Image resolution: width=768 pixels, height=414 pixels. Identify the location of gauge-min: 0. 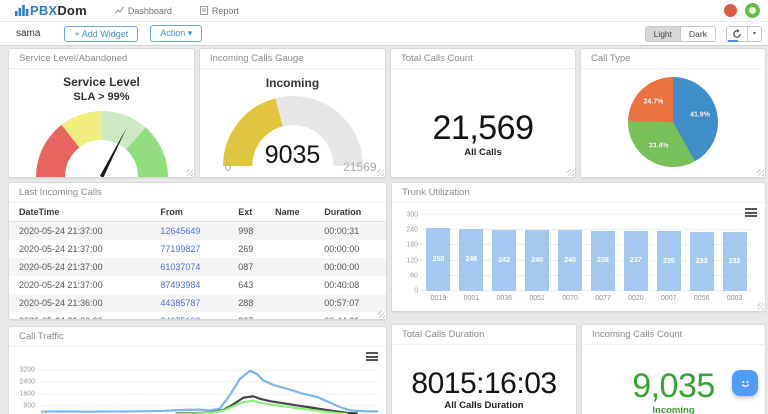
(228, 167).